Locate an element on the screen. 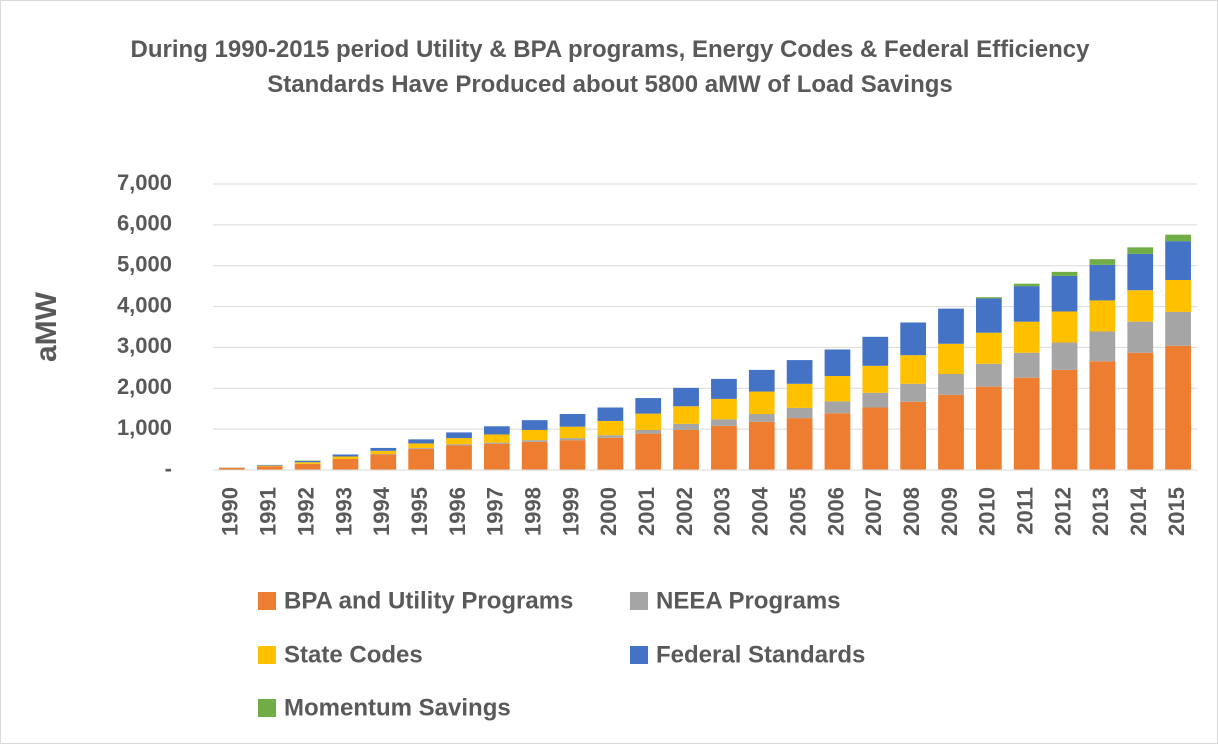 The image size is (1218, 744). legend-label: Momentum Savings is located at coordinates (397, 707).